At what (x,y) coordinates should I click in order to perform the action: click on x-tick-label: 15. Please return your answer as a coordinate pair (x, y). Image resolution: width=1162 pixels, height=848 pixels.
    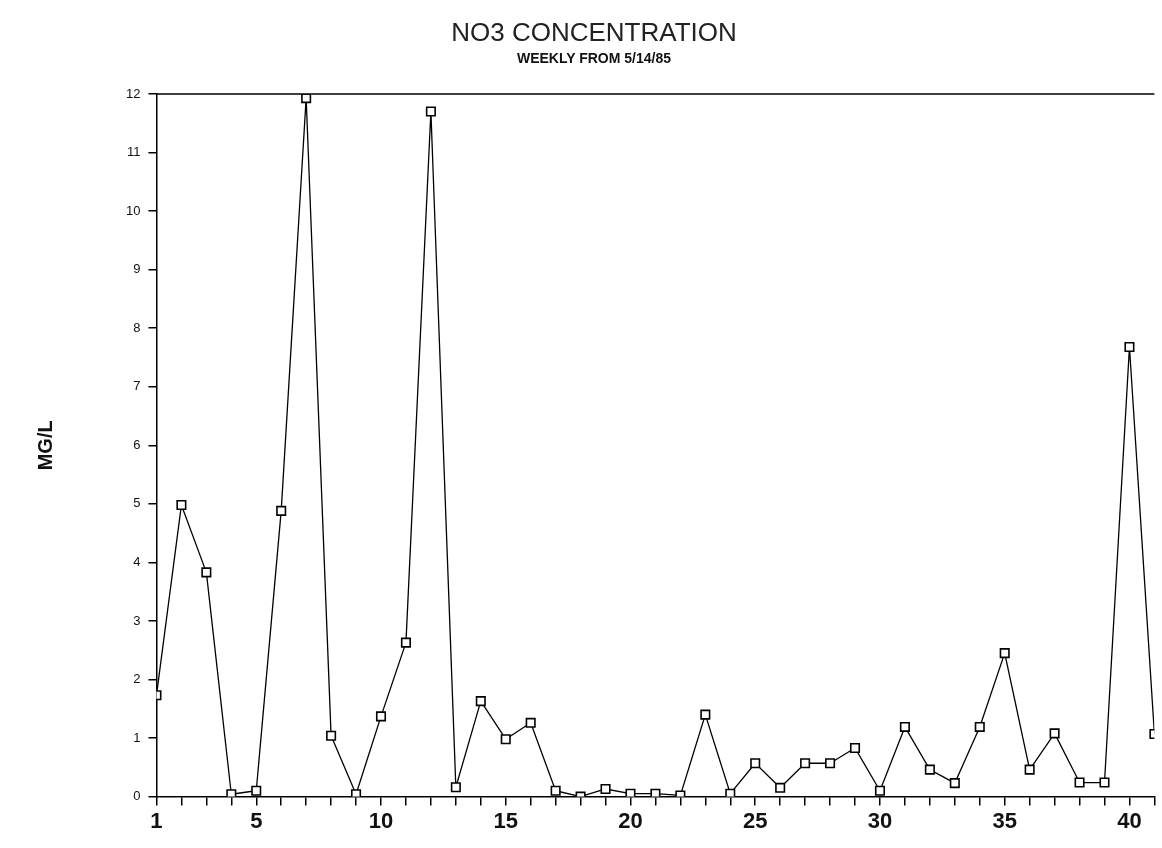
    Looking at the image, I should click on (505, 820).